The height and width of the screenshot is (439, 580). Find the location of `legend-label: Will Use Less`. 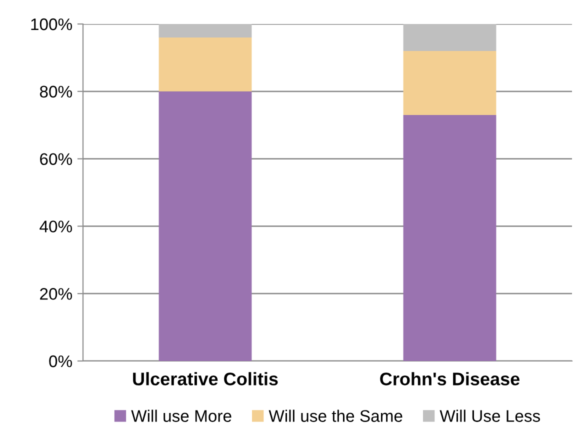

legend-label: Will Use Less is located at coordinates (490, 416).